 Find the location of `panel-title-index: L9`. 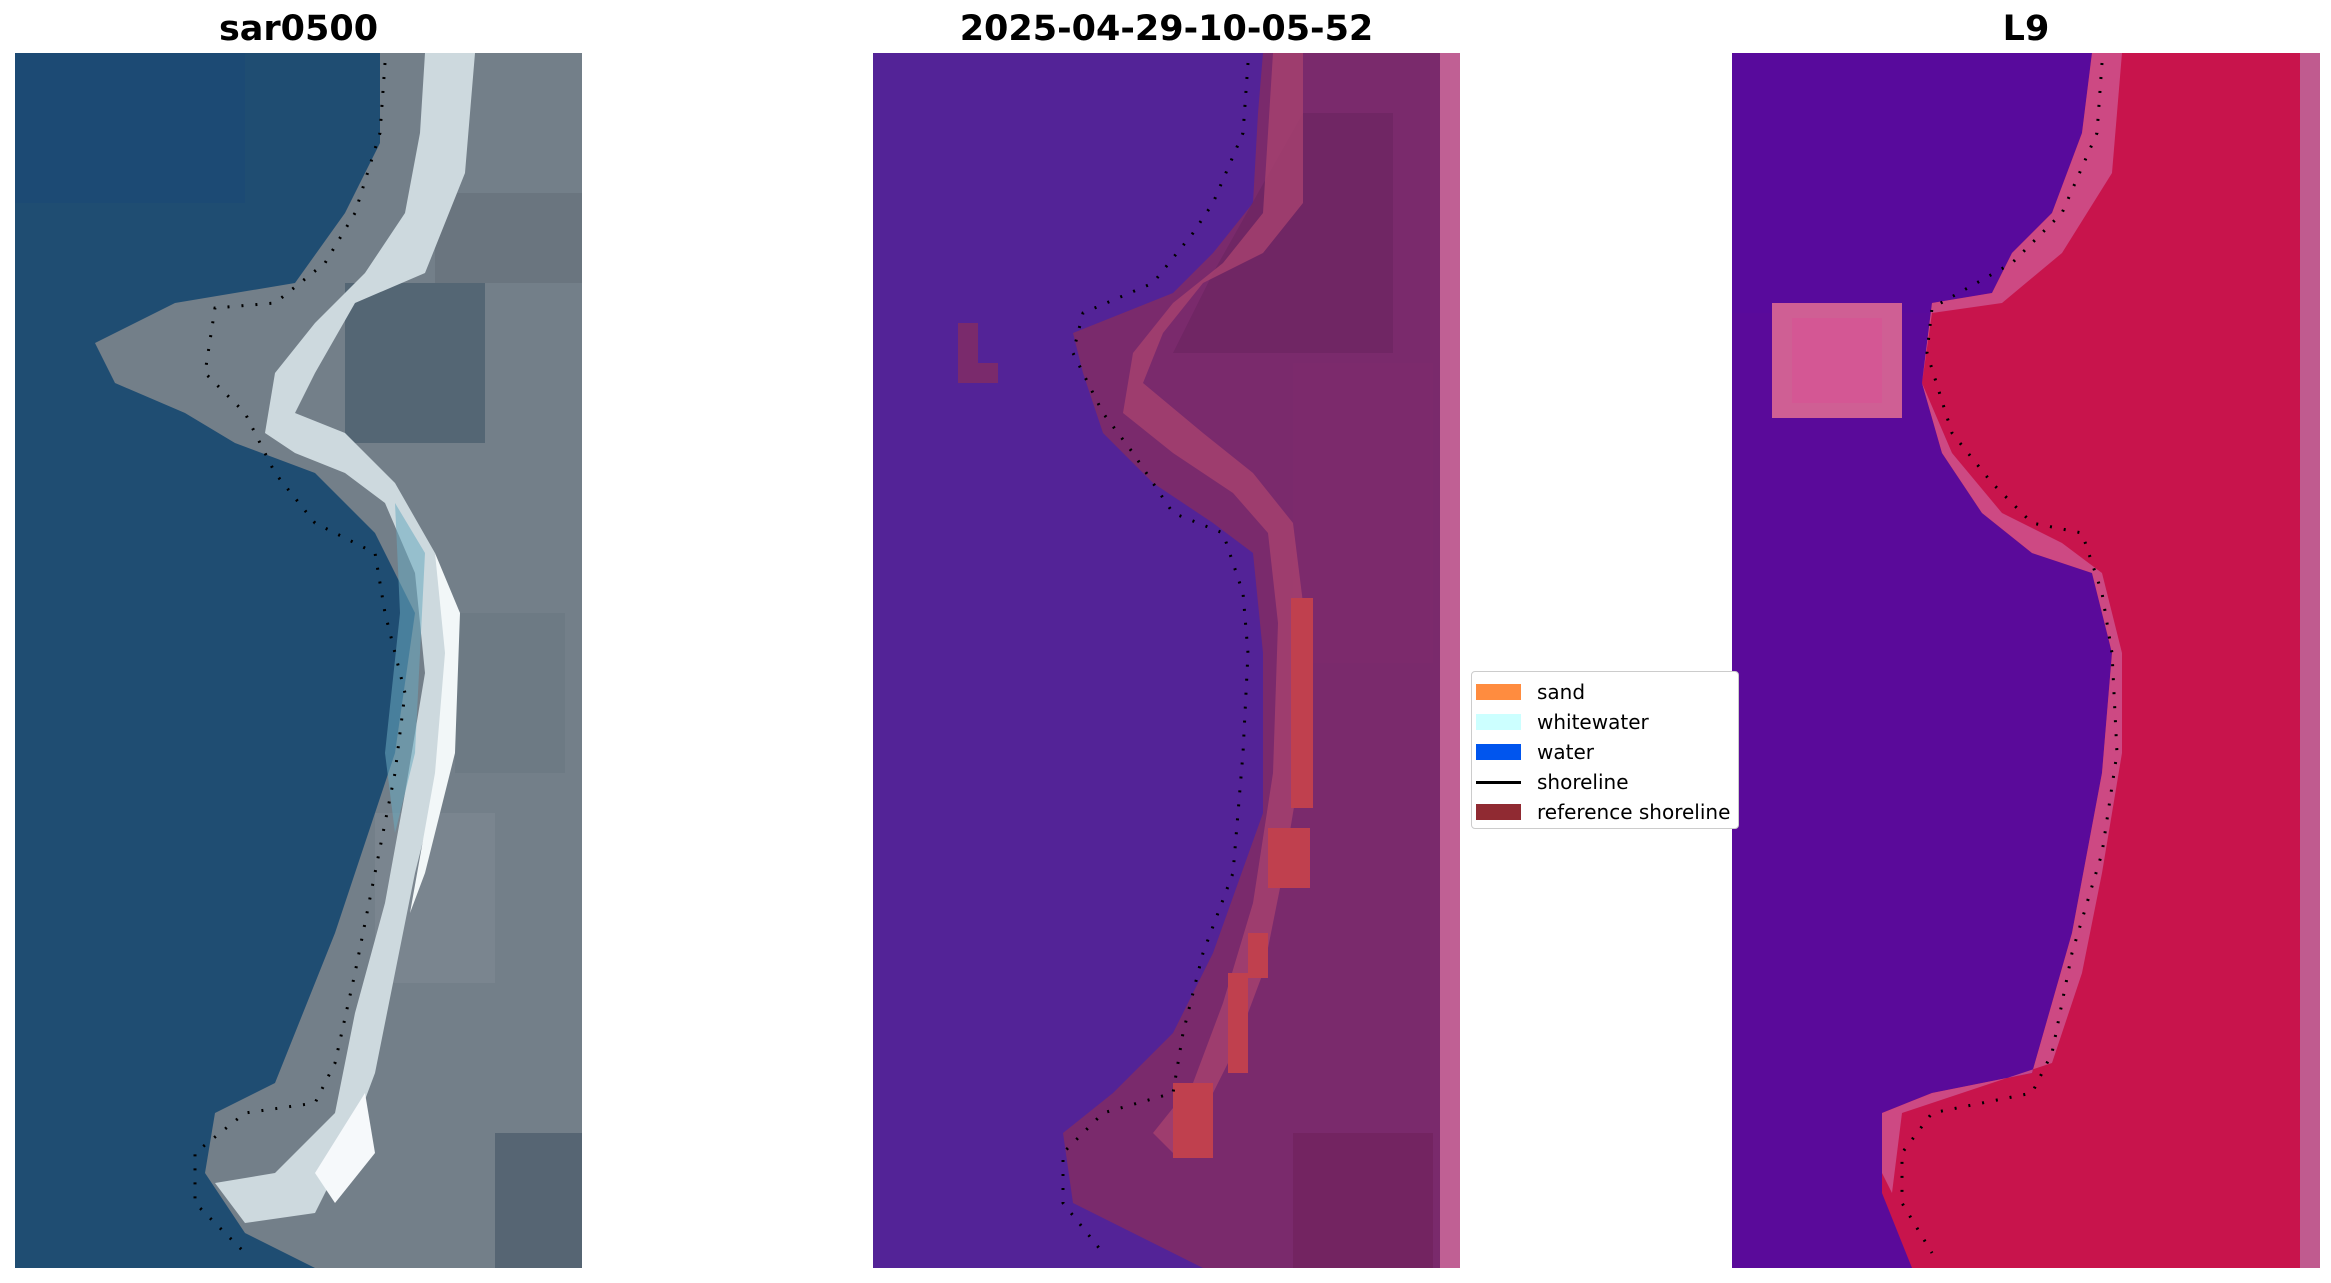

panel-title-index: L9 is located at coordinates (2026, 29).